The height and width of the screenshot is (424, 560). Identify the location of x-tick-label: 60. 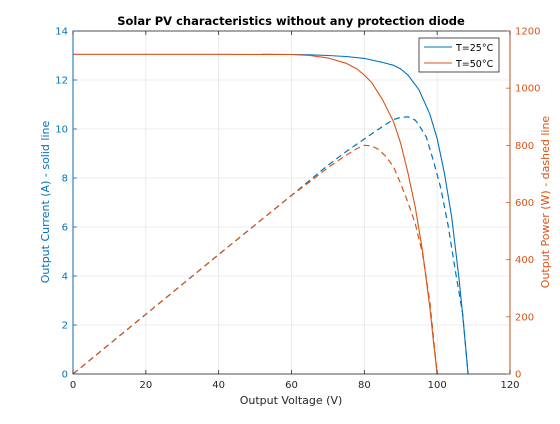
(291, 385).